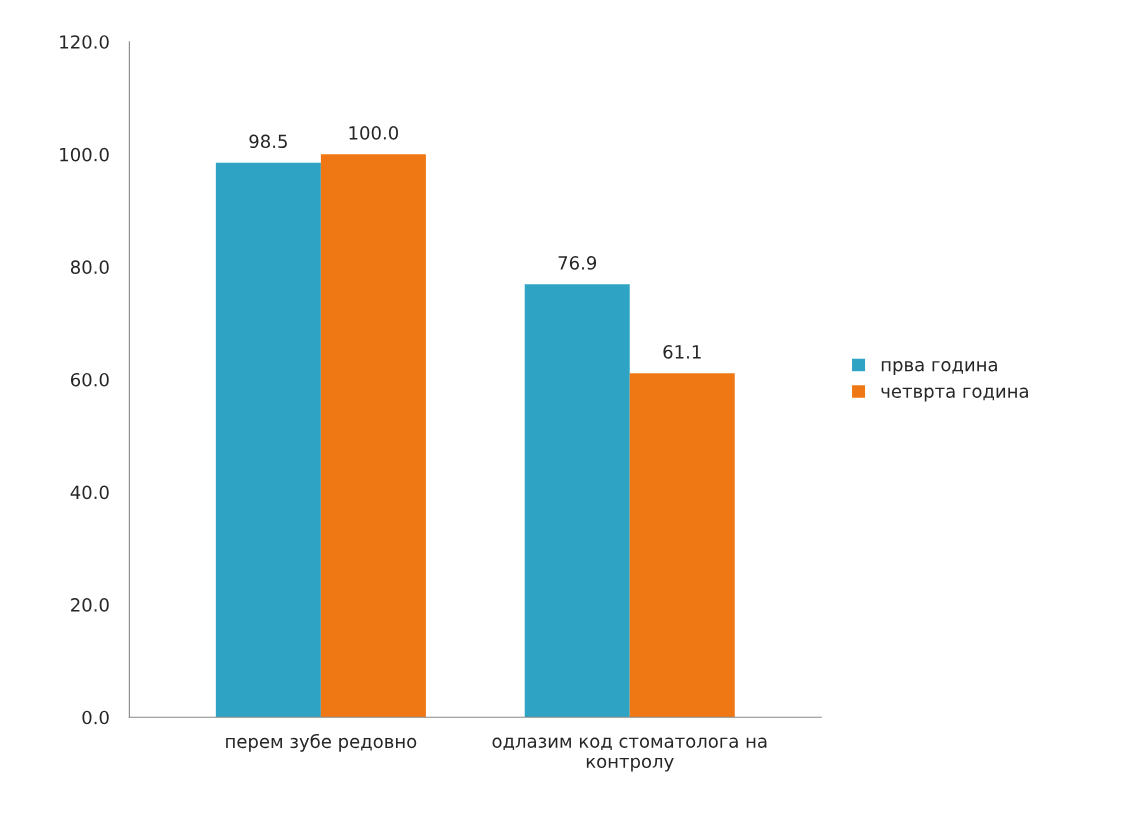 This screenshot has width=1125, height=834. Describe the element at coordinates (577, 263) in the screenshot. I see `data-label: 76.9` at that location.